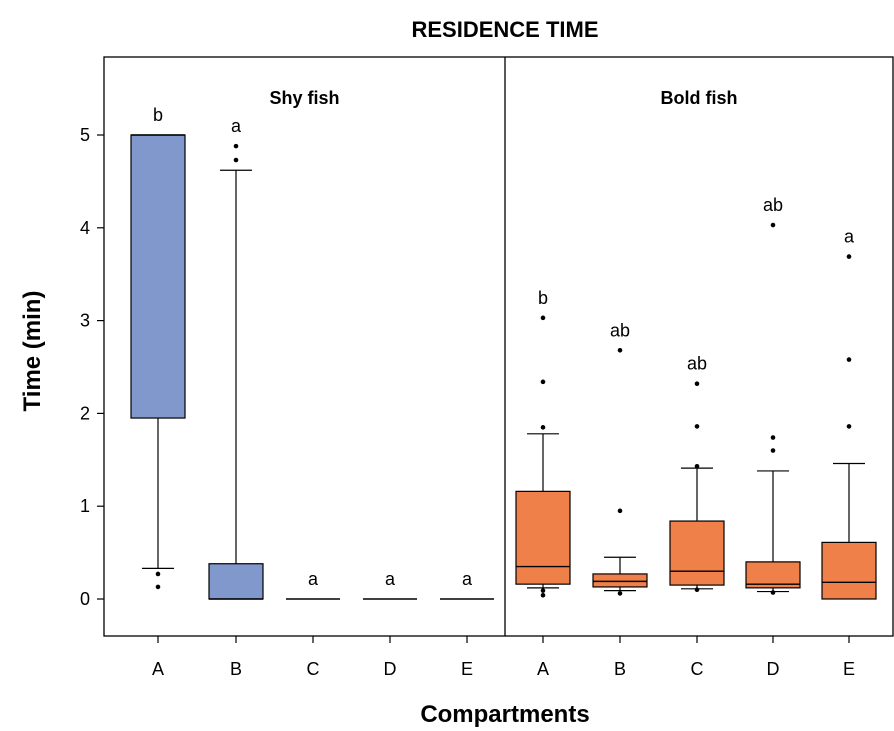  What do you see at coordinates (304, 98) in the screenshot?
I see `panel-title: Shy fish` at bounding box center [304, 98].